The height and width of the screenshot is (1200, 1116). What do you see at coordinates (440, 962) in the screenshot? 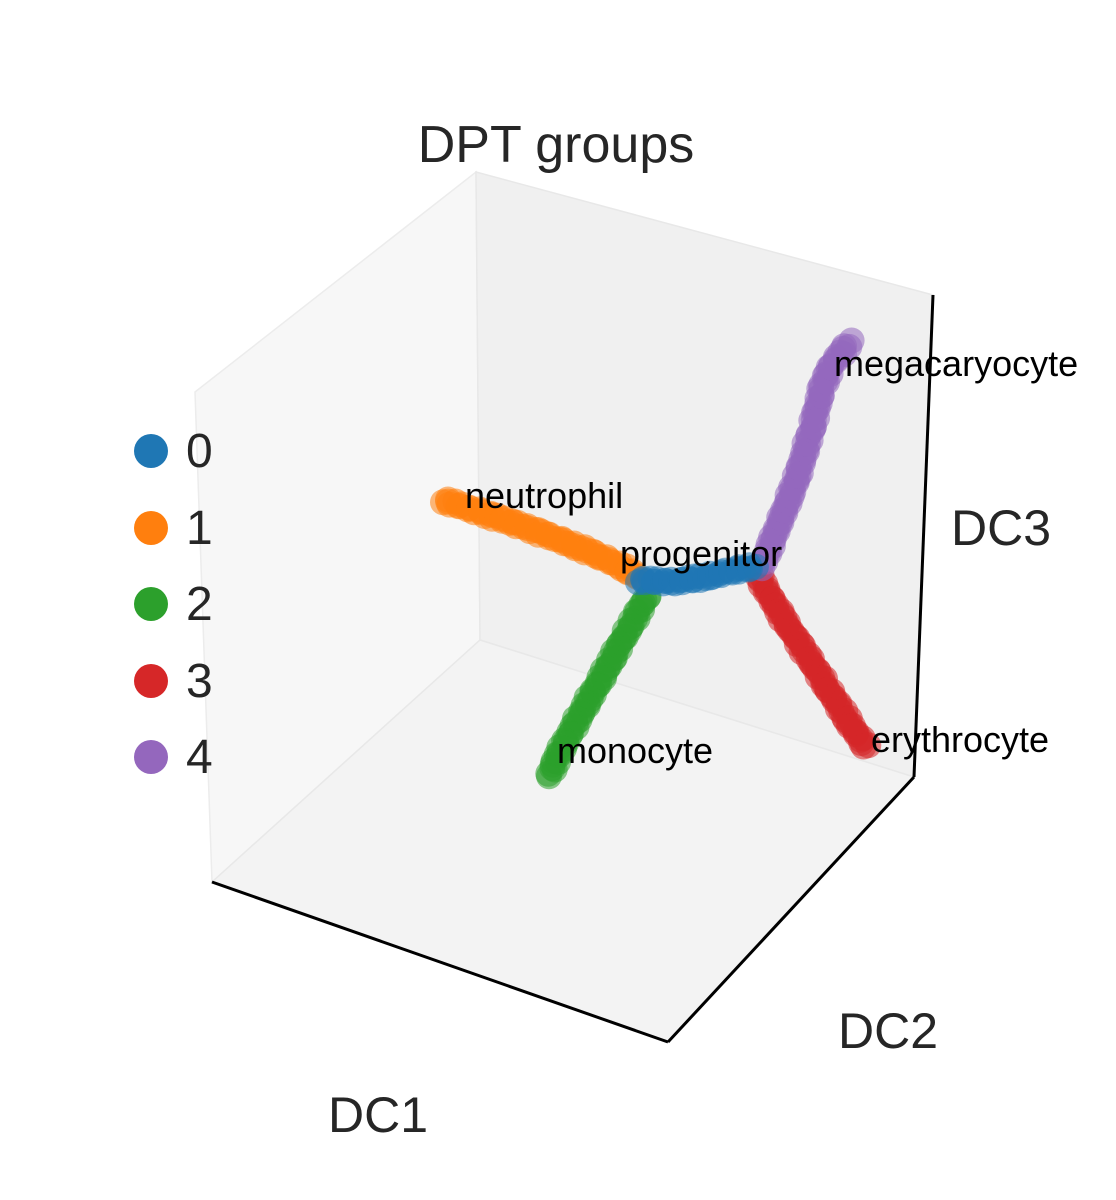
I see `dc1-axis-line` at bounding box center [440, 962].